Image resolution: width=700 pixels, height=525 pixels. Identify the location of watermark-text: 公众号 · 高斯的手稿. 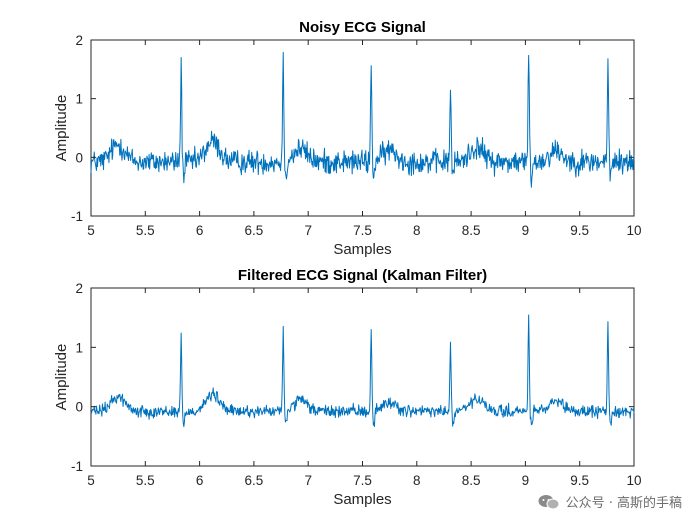
(623, 503).